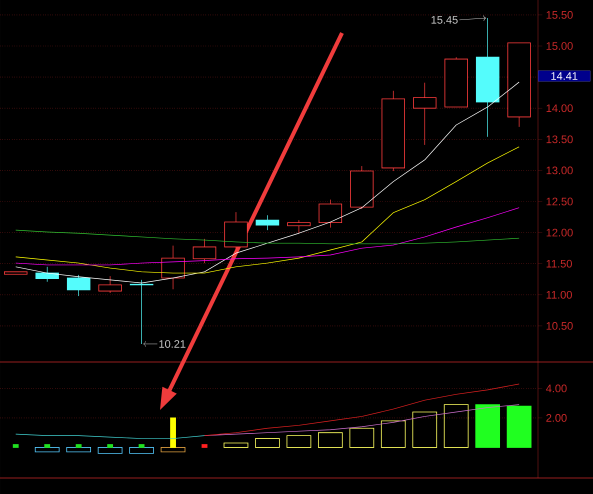 The width and height of the screenshot is (593, 494). What do you see at coordinates (559, 170) in the screenshot?
I see `y-tick-label: 13.00` at bounding box center [559, 170].